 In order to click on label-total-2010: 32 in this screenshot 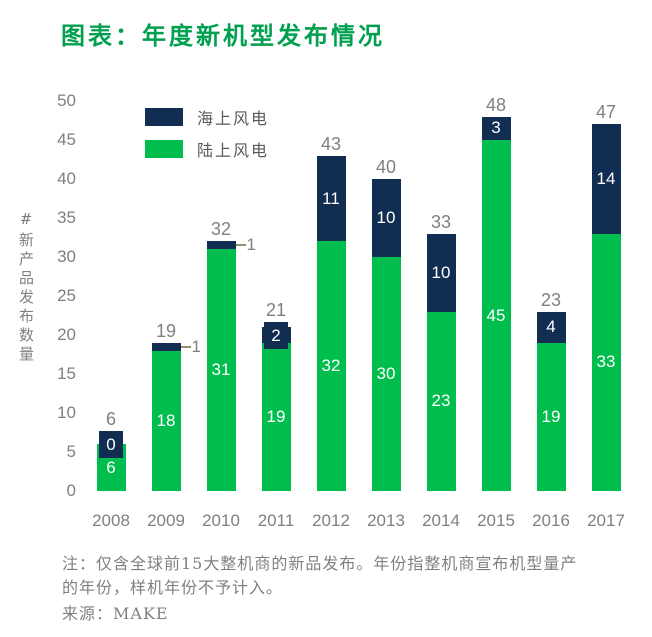, I will do `click(221, 229)`.